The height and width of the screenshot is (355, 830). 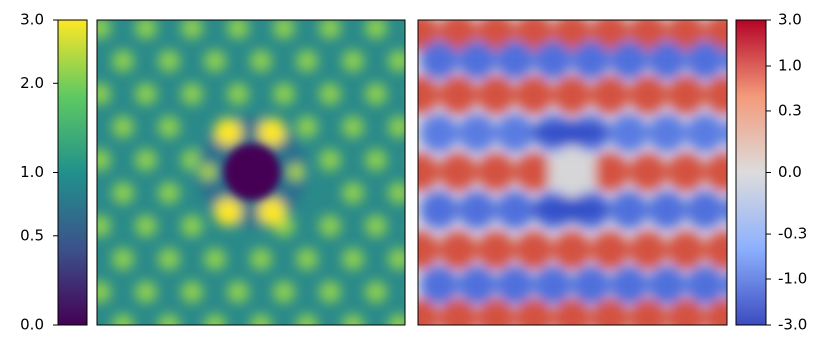 What do you see at coordinates (790, 20) in the screenshot?
I see `tick-label: 3.0` at bounding box center [790, 20].